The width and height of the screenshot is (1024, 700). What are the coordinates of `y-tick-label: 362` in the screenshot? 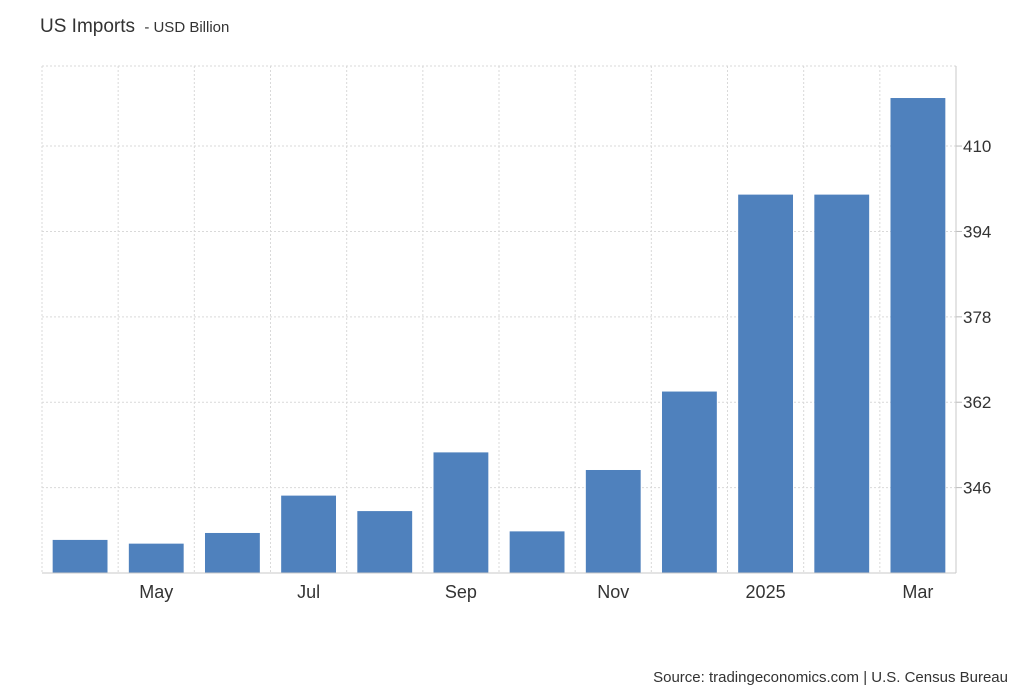 It's located at (977, 402).